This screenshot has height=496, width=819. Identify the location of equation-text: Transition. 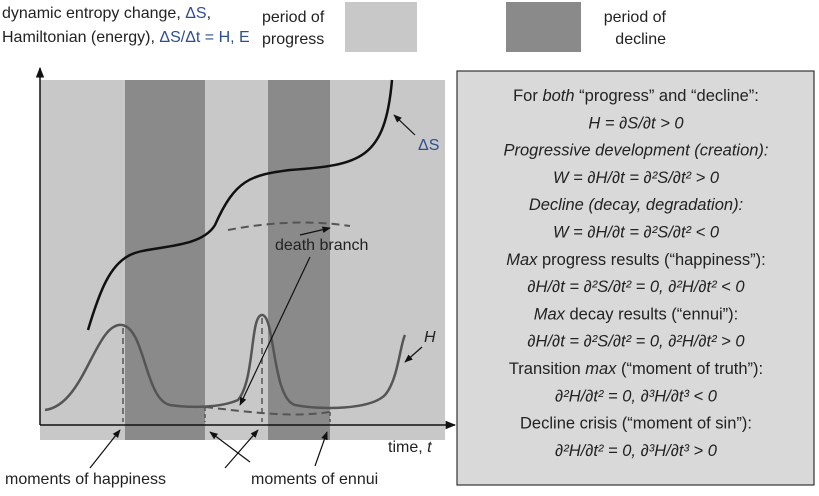
(547, 369).